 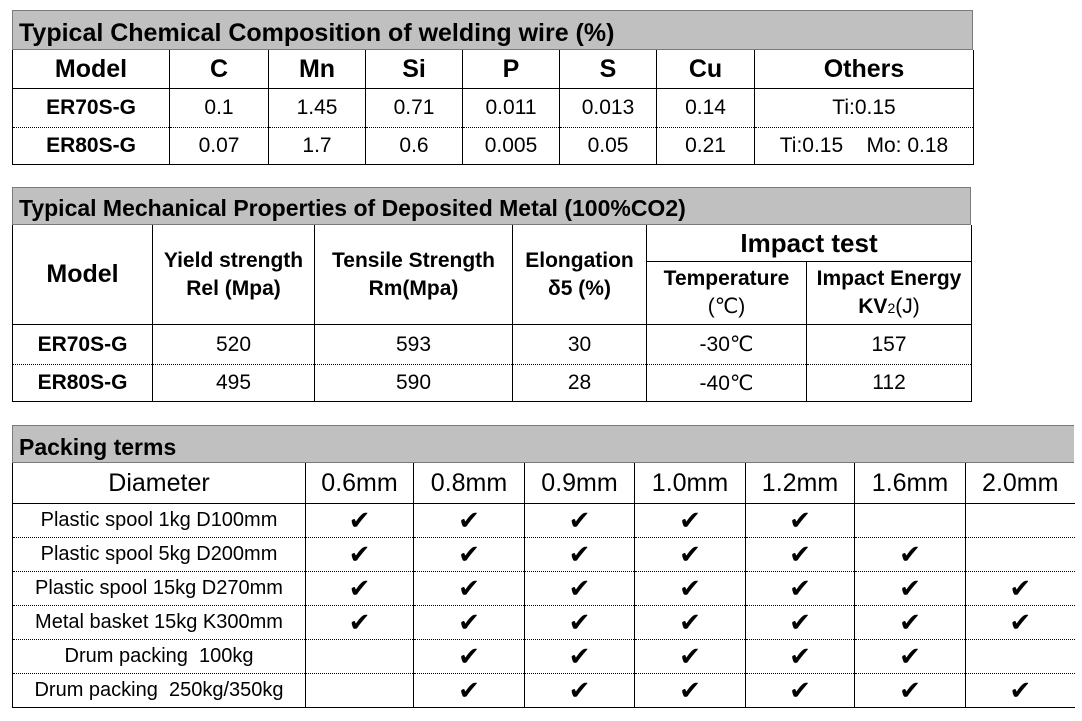 What do you see at coordinates (233, 383) in the screenshot?
I see `yield-cell: 495` at bounding box center [233, 383].